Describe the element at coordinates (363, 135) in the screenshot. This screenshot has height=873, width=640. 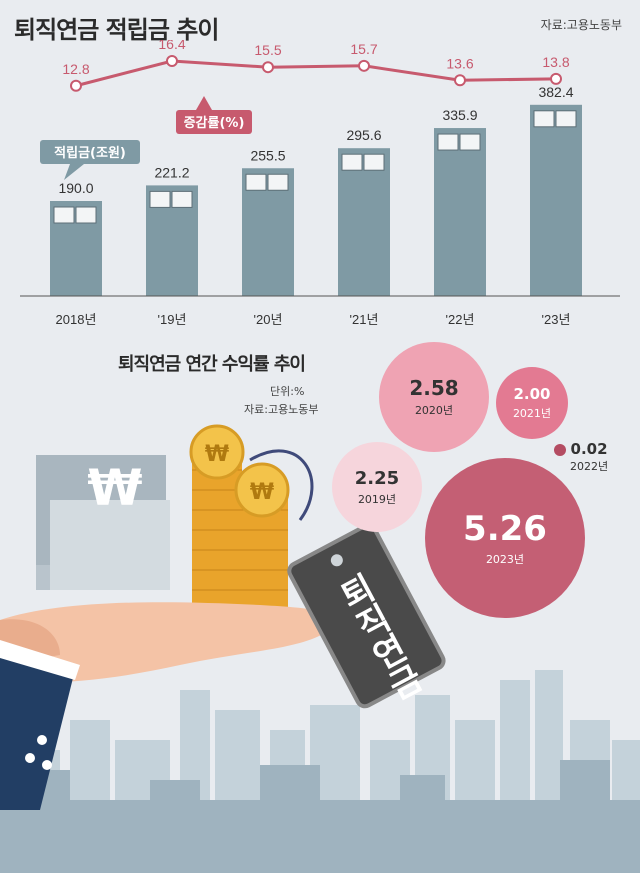
I see `bar-value-label: 295.6` at that location.